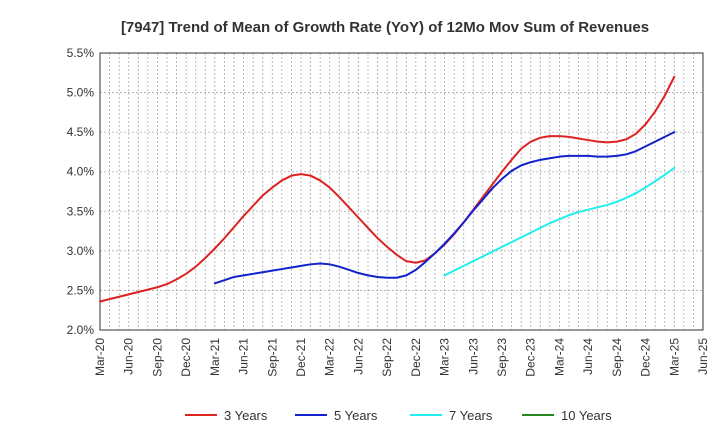 This screenshot has width=720, height=440. I want to click on x-tick-label: Mar-21, so click(215, 357).